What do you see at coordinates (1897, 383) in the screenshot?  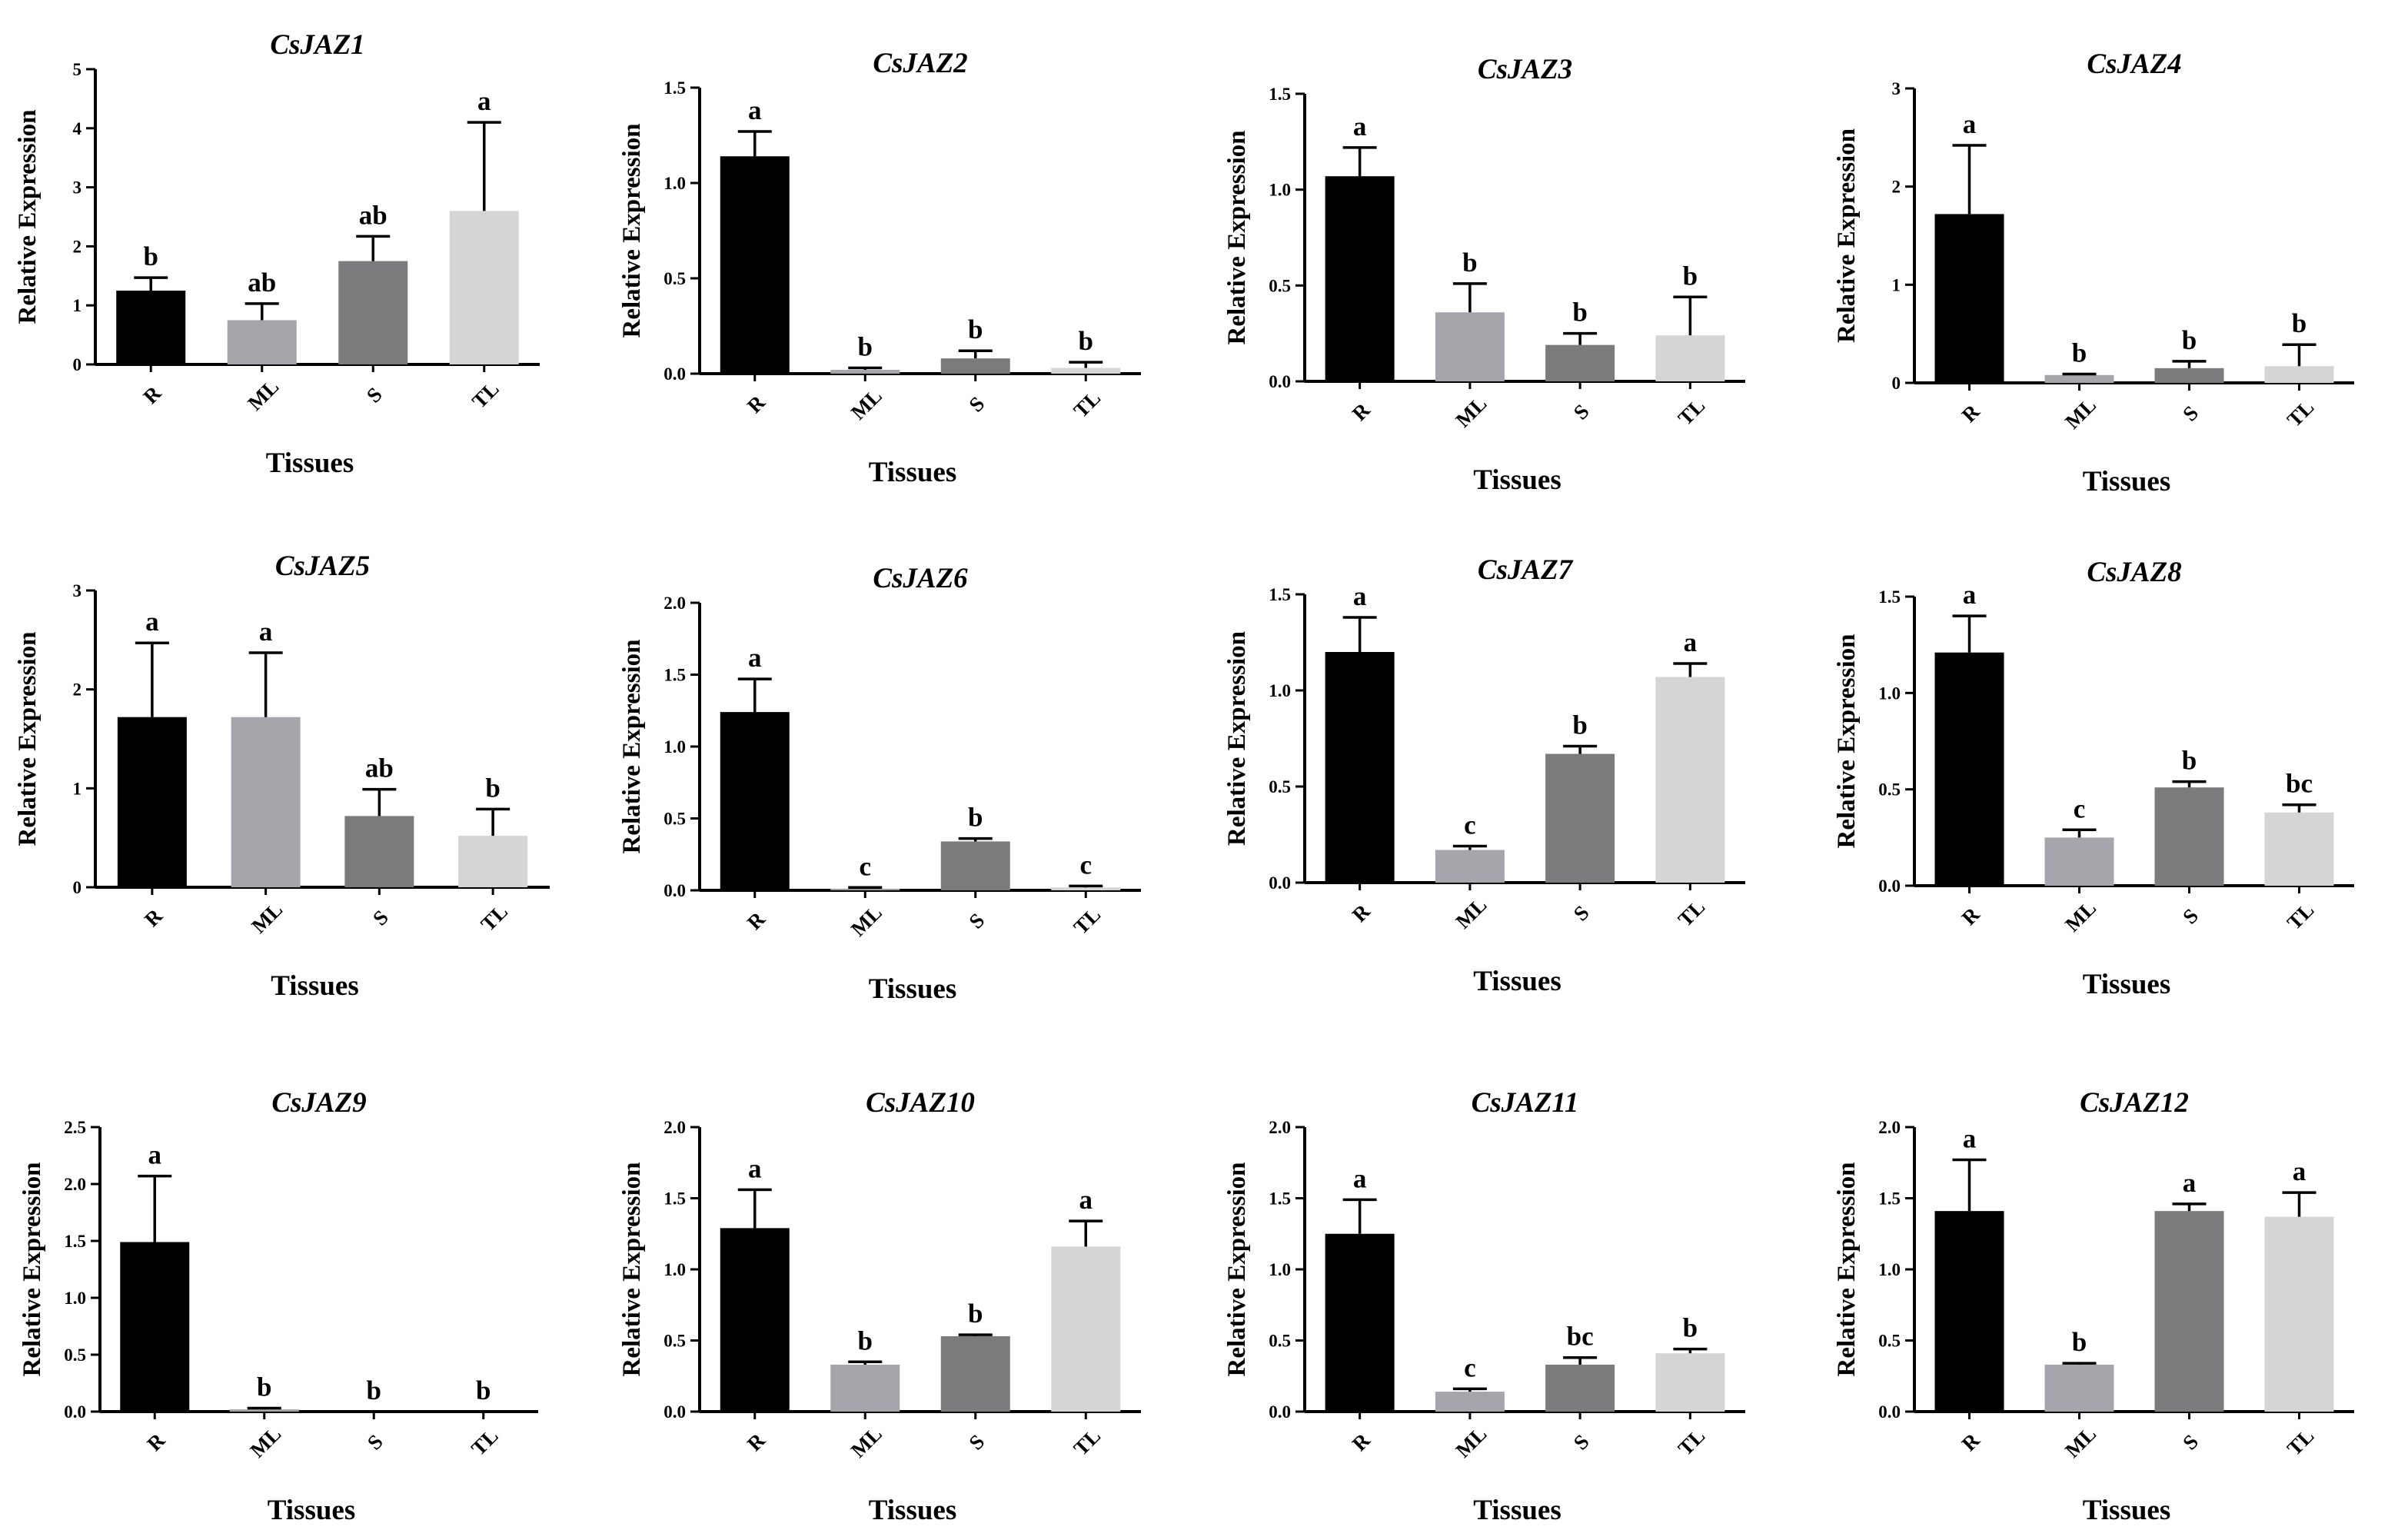 I see `y-tick-label: 0` at bounding box center [1897, 383].